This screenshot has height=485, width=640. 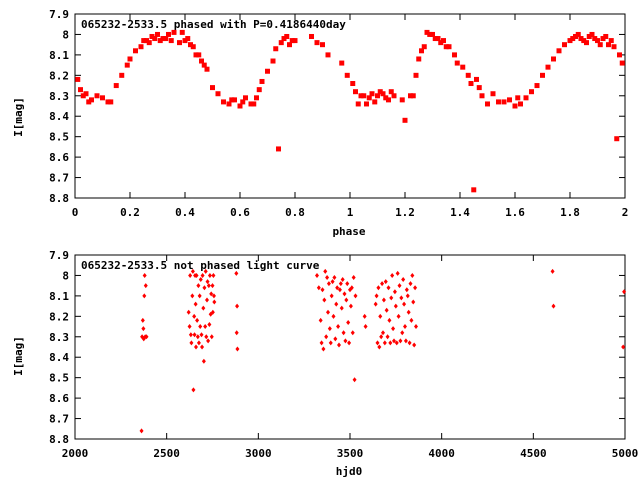 I want to click on unphased-y-tick-label: 8.8, so click(x=59, y=439).